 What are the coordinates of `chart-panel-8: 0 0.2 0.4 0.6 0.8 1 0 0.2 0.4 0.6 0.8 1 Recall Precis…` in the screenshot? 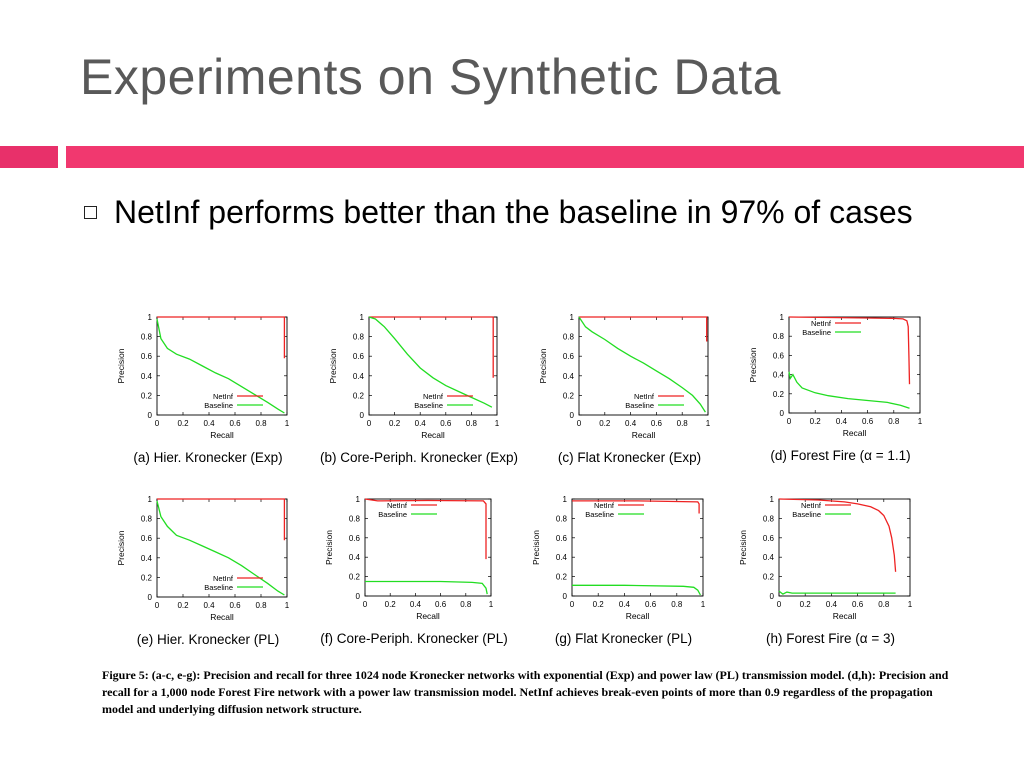 It's located at (825, 570).